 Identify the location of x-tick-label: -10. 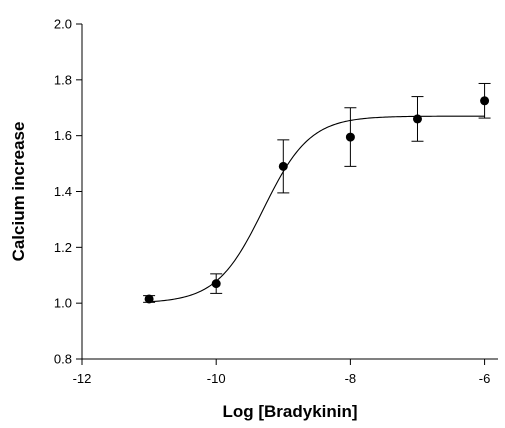
(216, 378).